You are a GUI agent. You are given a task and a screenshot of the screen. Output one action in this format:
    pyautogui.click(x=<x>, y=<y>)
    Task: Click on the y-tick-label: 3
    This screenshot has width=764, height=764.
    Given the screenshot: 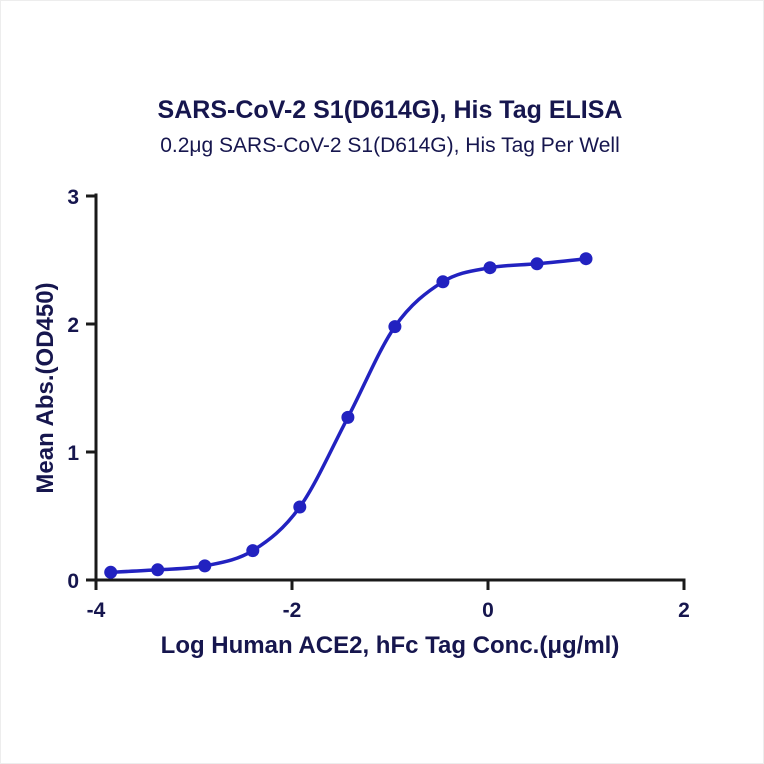 What is the action you would take?
    pyautogui.click(x=73, y=197)
    